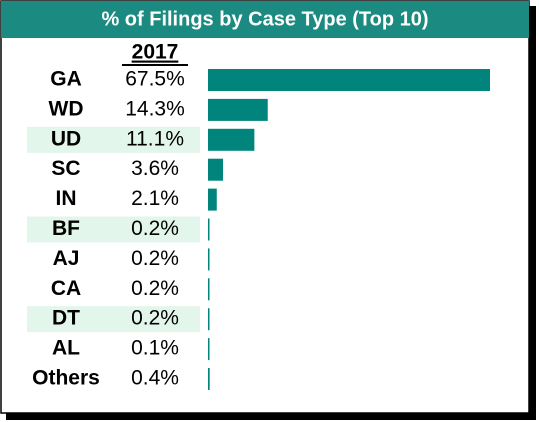 The image size is (539, 422). I want to click on category-label: CA, so click(66, 288).